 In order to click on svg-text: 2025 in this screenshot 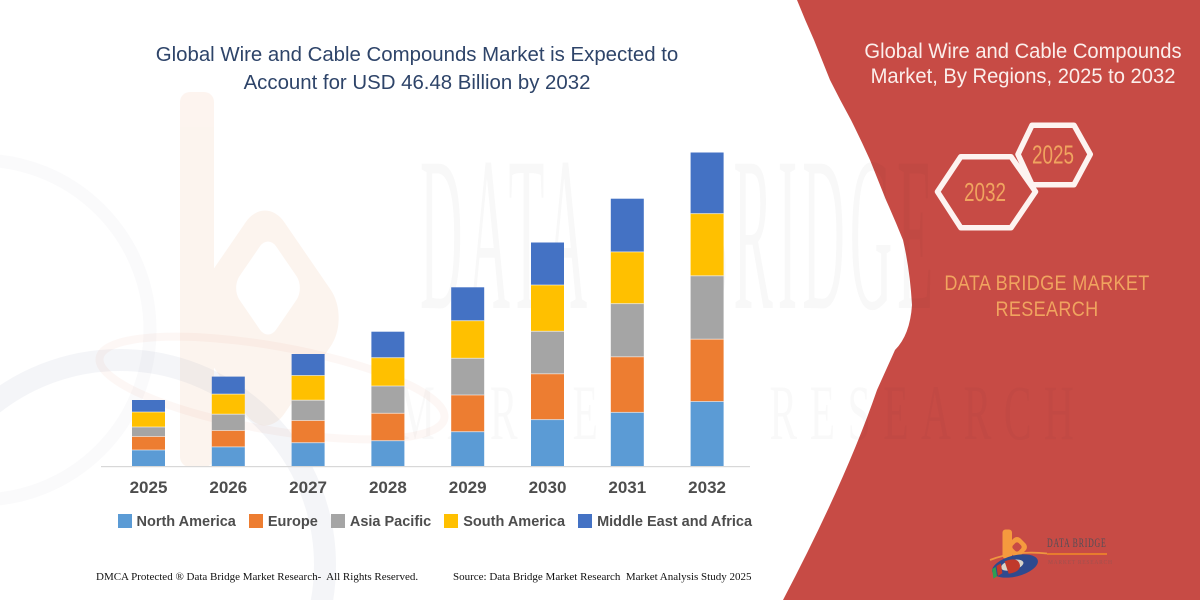, I will do `click(1053, 155)`.